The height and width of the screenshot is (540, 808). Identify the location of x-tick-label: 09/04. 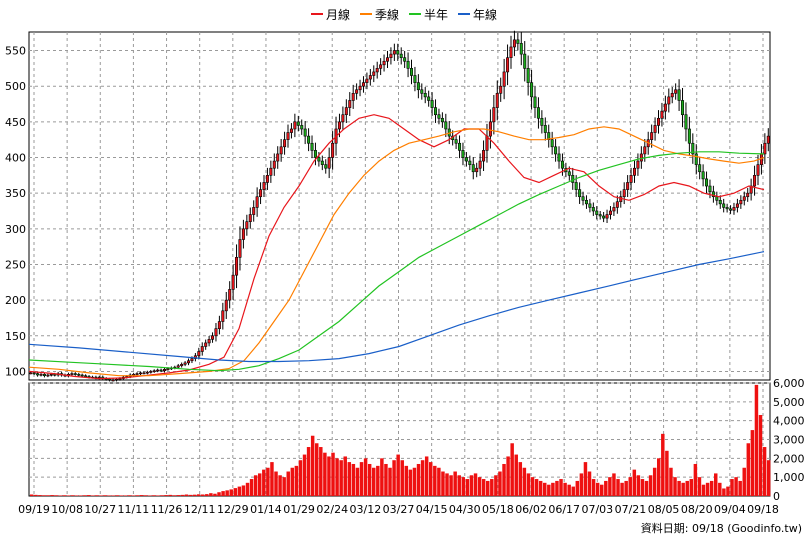
(730, 509).